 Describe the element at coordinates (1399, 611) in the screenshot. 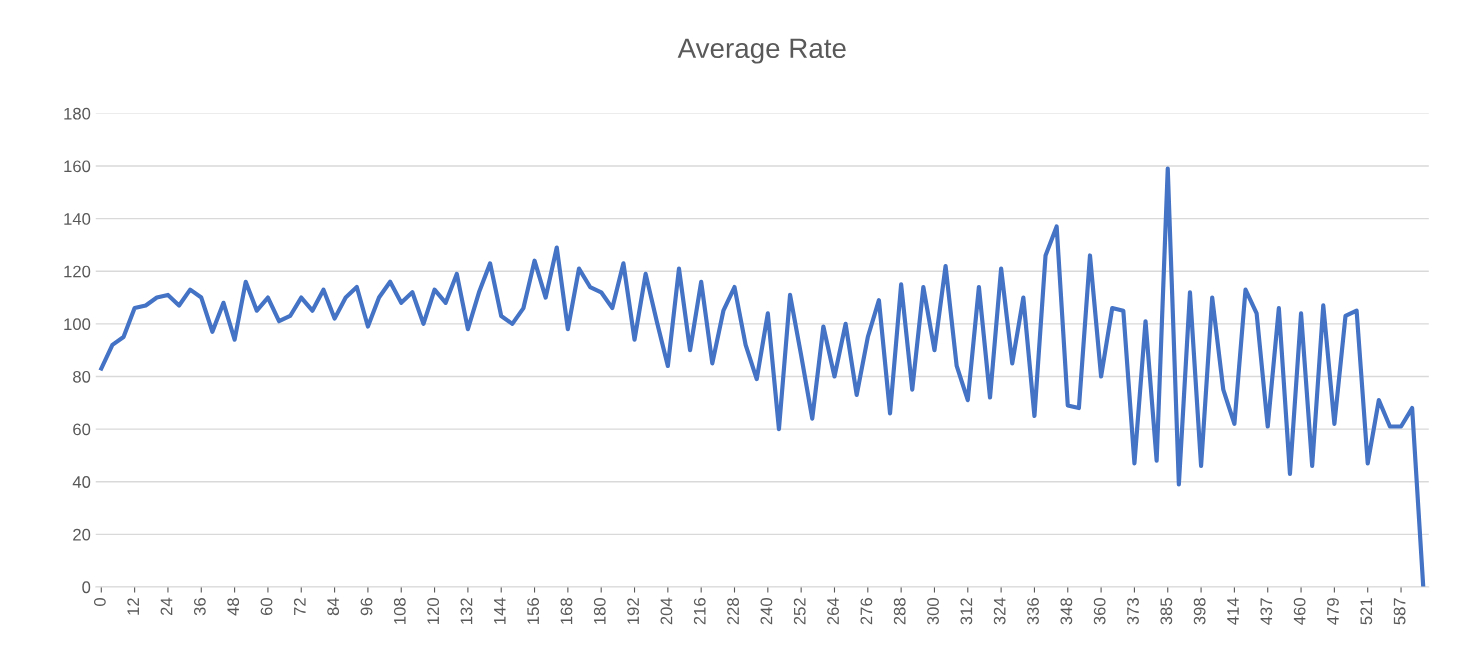

I see `x-tick-label: 587` at that location.